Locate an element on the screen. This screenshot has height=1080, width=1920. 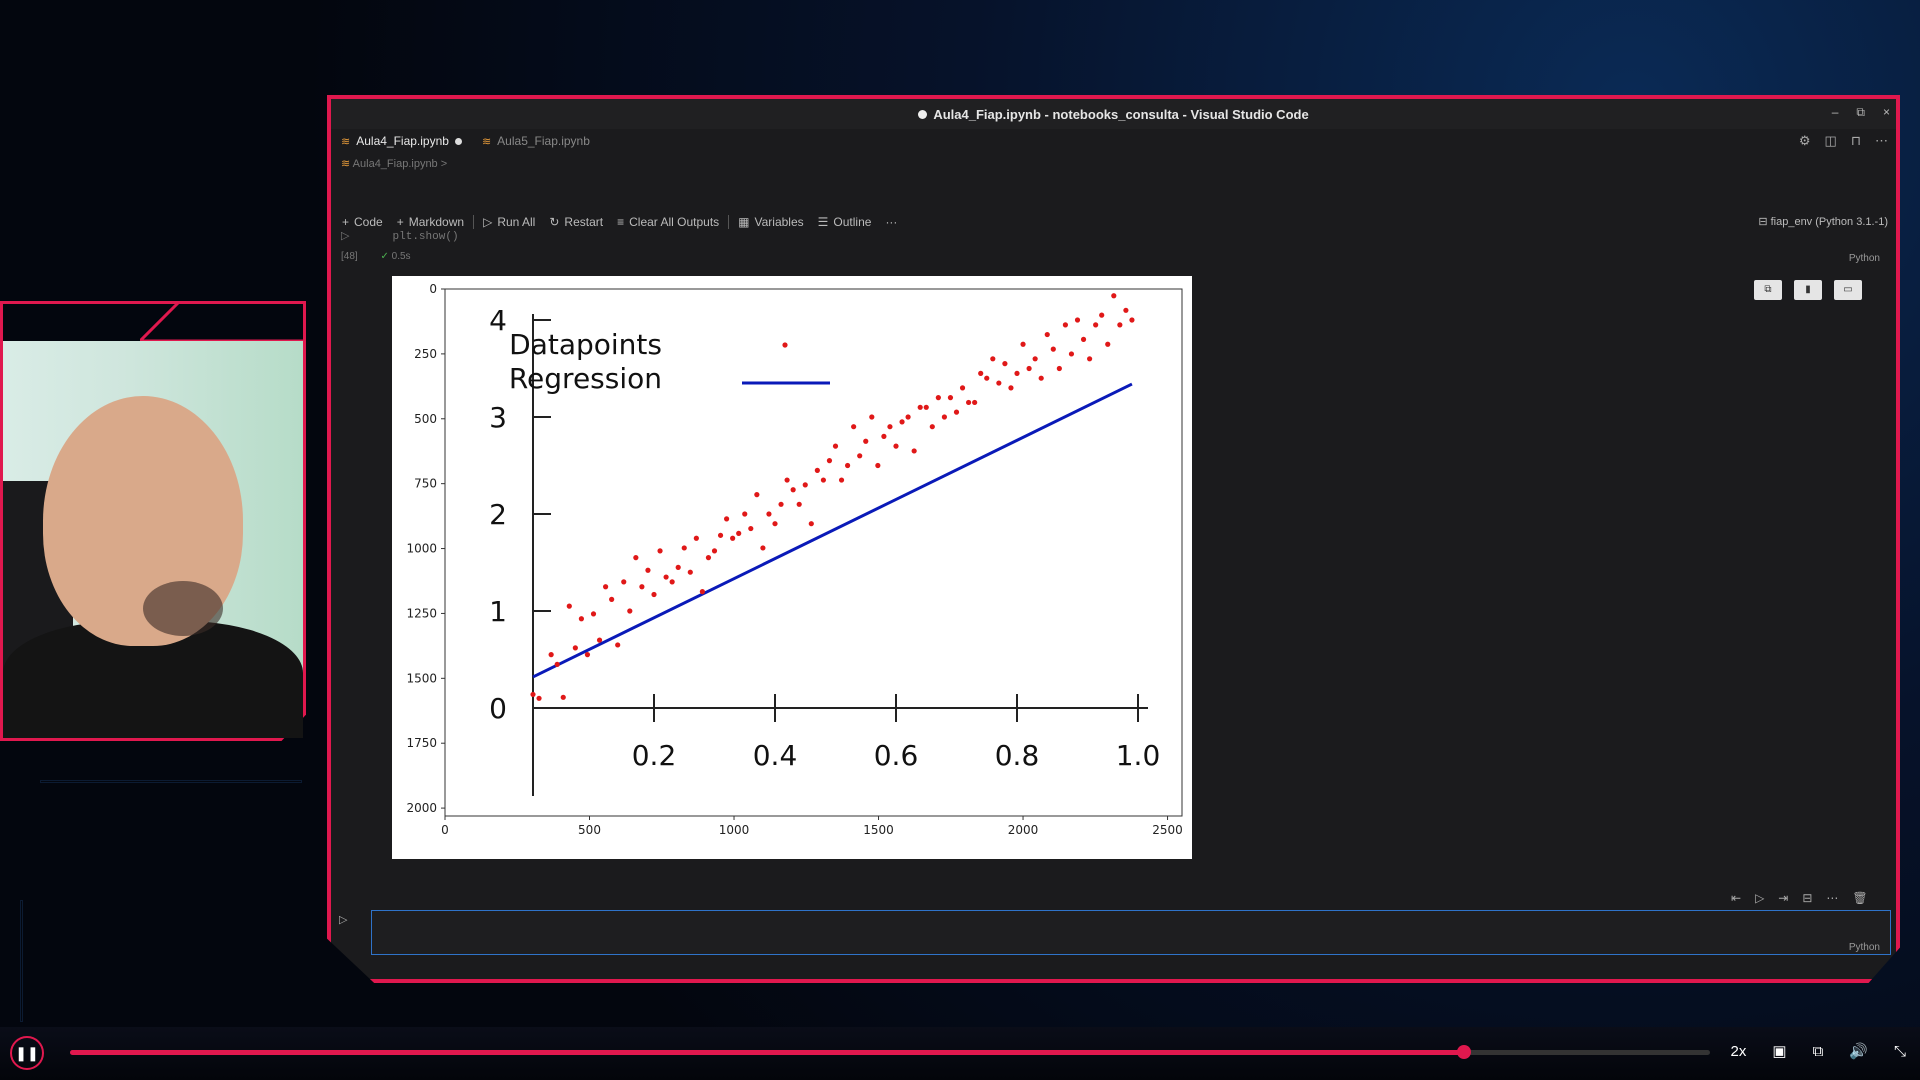
more-actions-icon: ⋯ is located at coordinates (1881, 140).